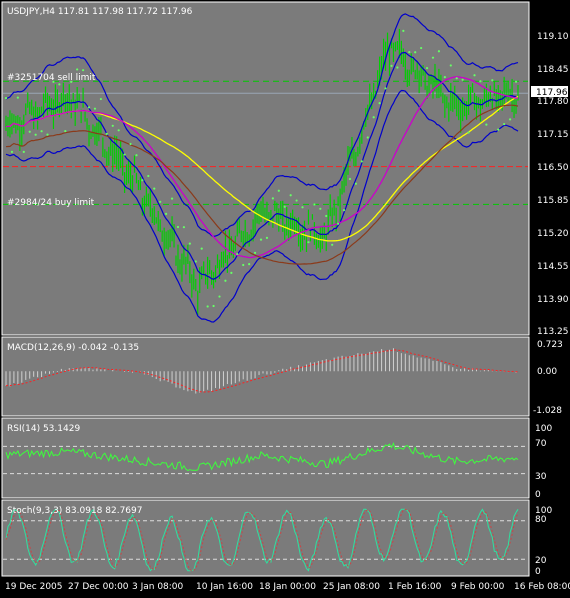 The height and width of the screenshot is (598, 570). Describe the element at coordinates (541, 444) in the screenshot. I see `rsi-tick: 70` at that location.